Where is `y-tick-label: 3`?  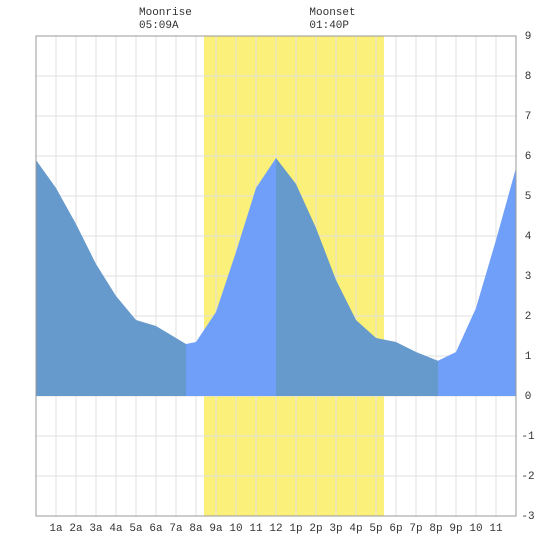
y-tick-label: 3 is located at coordinates (528, 277).